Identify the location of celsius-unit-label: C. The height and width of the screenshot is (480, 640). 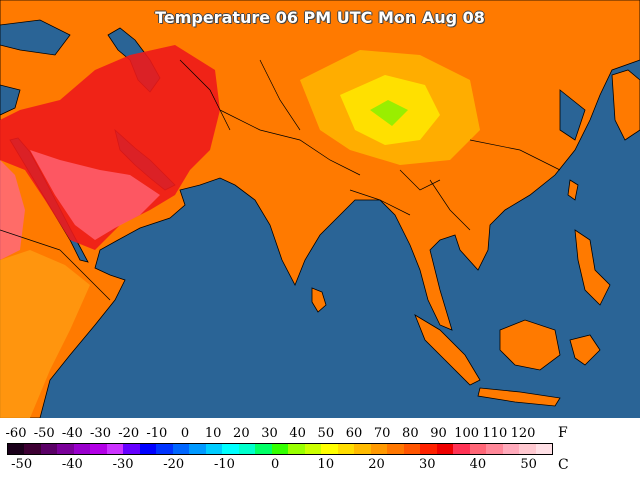
(563, 465).